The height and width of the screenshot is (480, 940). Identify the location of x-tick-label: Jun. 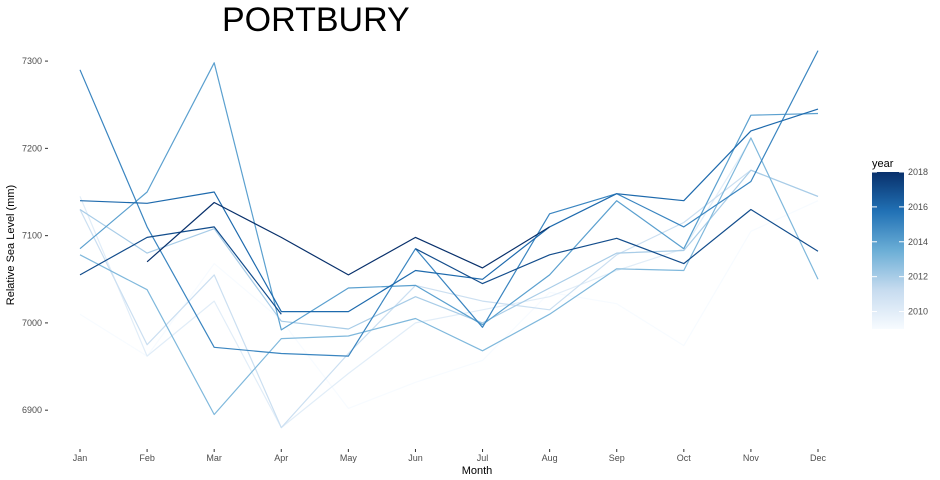
(415, 458).